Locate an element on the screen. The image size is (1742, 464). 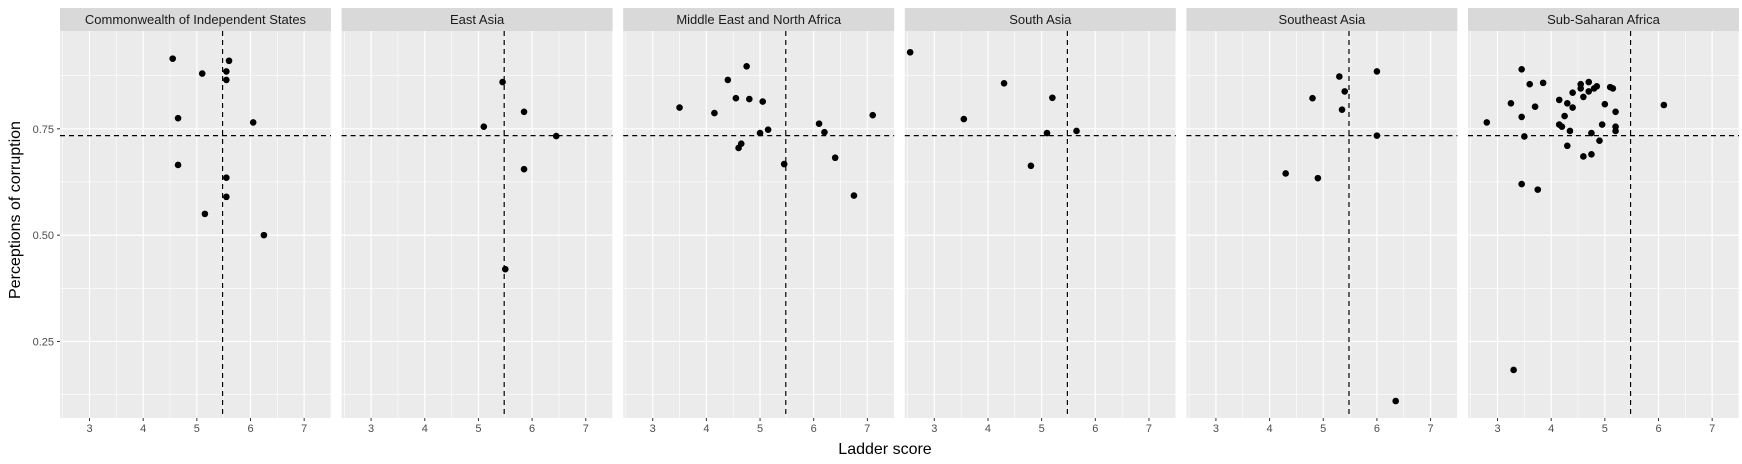
facet-panel: Sub-Saharan Africa 3 4 5 6 7 is located at coordinates (1604, 221).